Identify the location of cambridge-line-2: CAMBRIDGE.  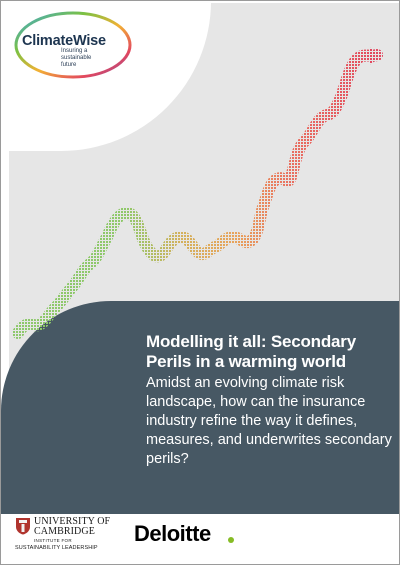
(64, 531).